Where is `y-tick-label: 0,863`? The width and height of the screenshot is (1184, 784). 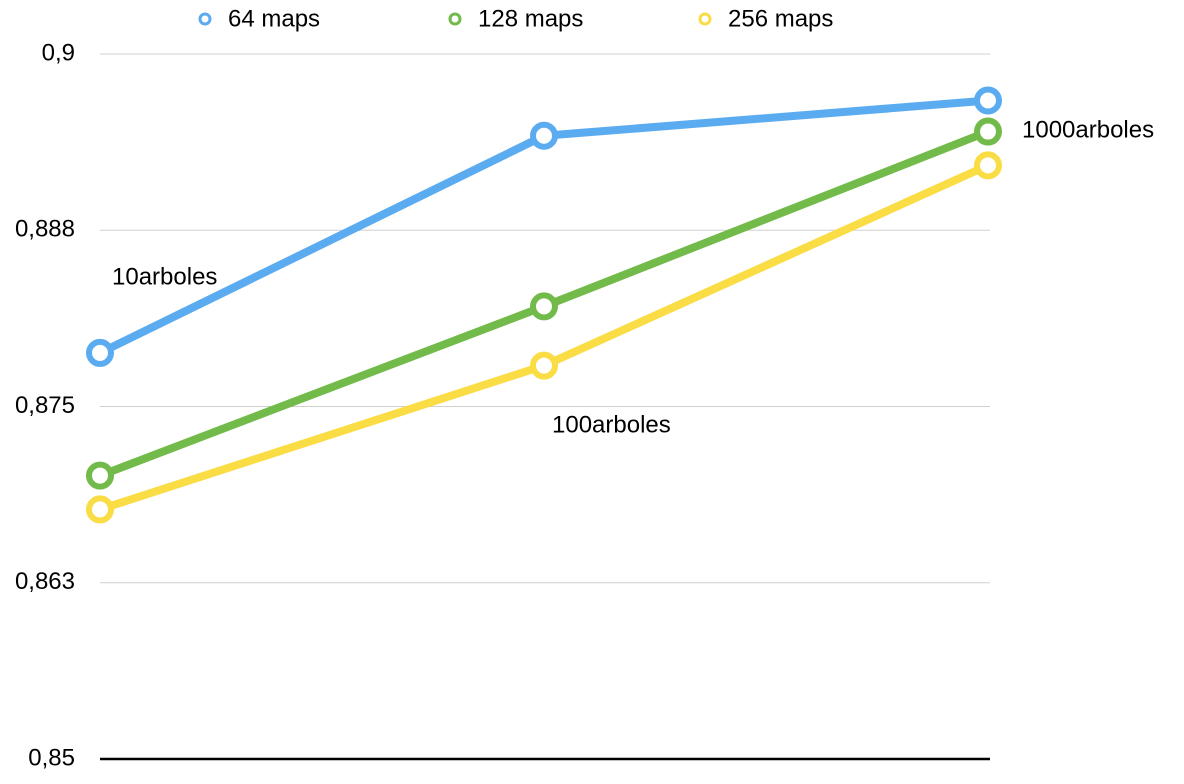
y-tick-label: 0,863 is located at coordinates (45, 581).